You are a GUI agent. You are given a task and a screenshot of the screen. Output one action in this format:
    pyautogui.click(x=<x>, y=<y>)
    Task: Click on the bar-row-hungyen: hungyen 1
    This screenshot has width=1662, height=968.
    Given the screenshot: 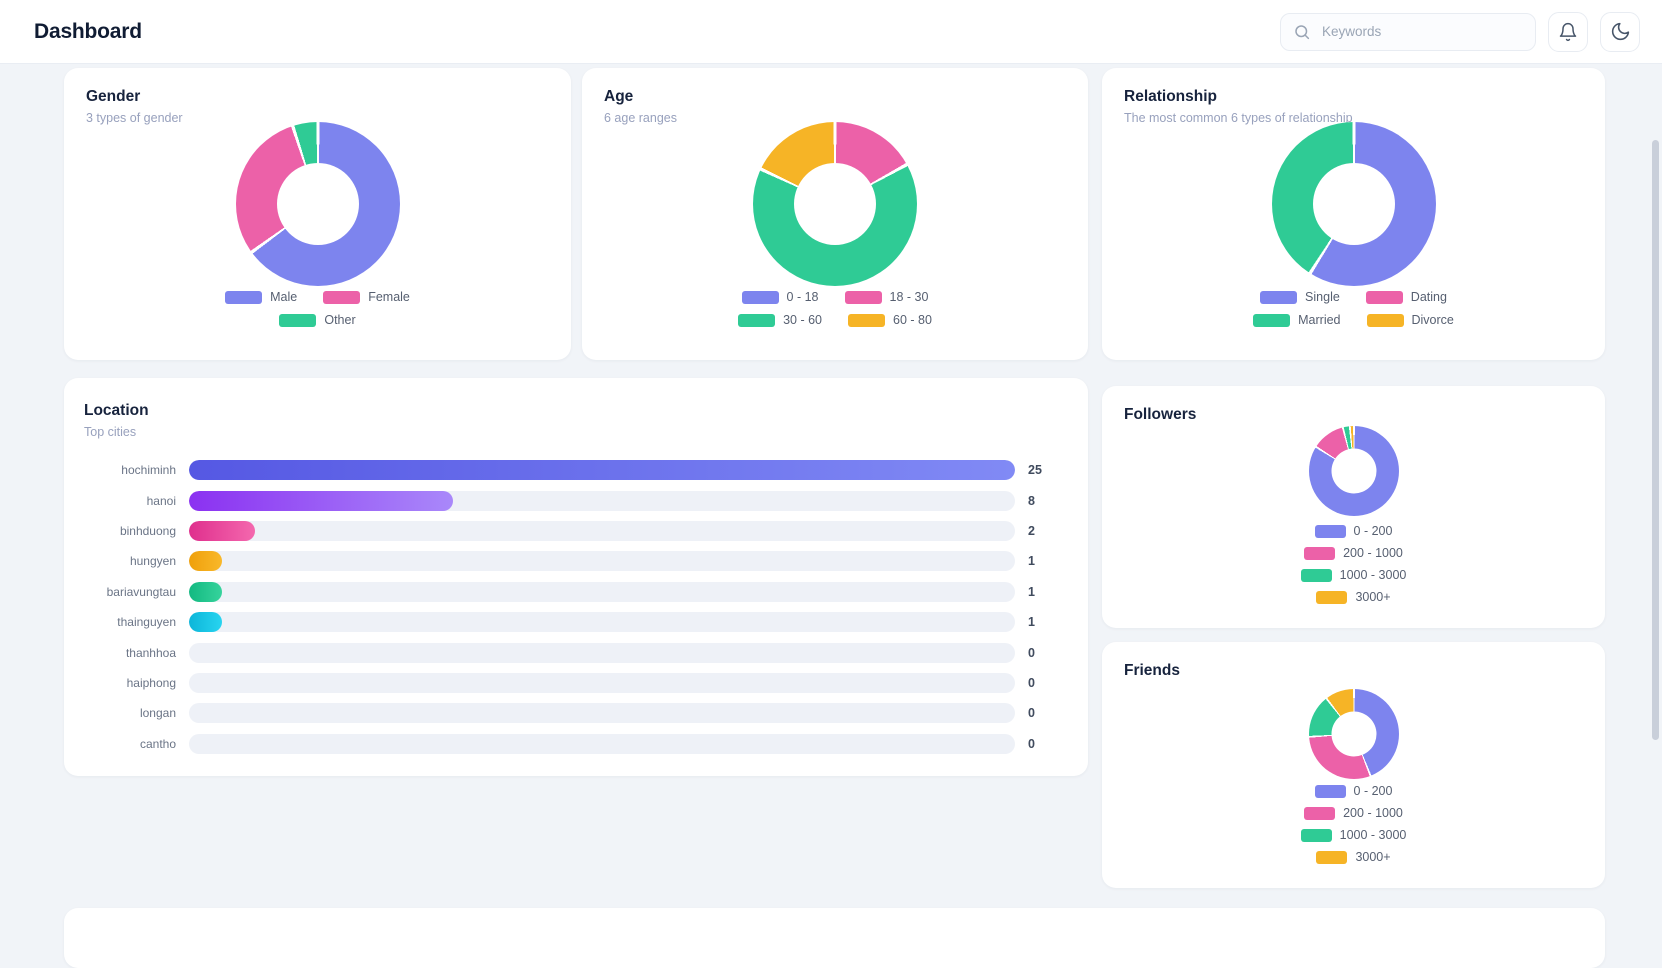 What is the action you would take?
    pyautogui.click(x=571, y=561)
    